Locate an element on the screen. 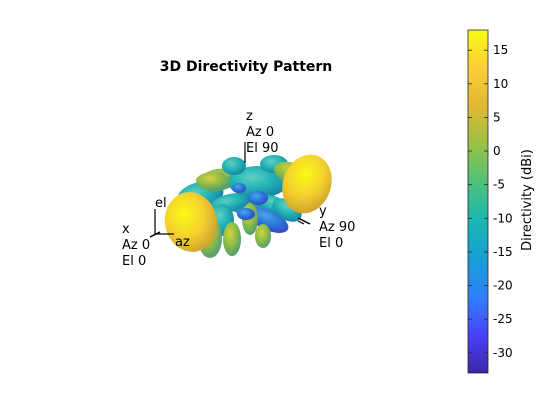 This screenshot has height=420, width=560. lobe-back-top is located at coordinates (234, 166).